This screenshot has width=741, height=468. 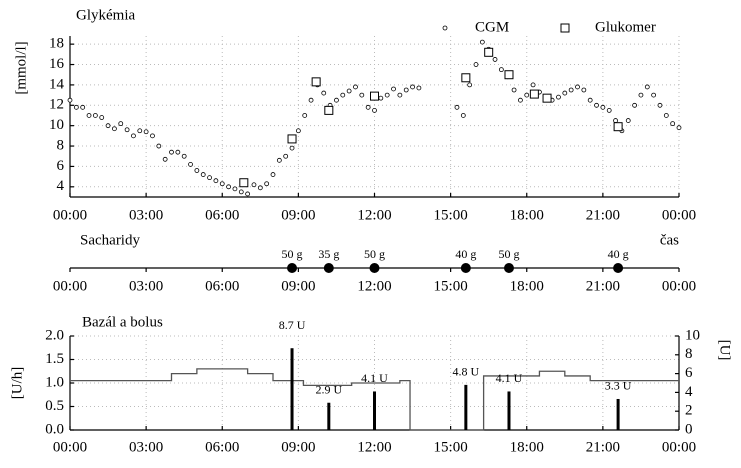 I want to click on y-axis-label: [mmol/l], so click(x=21, y=67).